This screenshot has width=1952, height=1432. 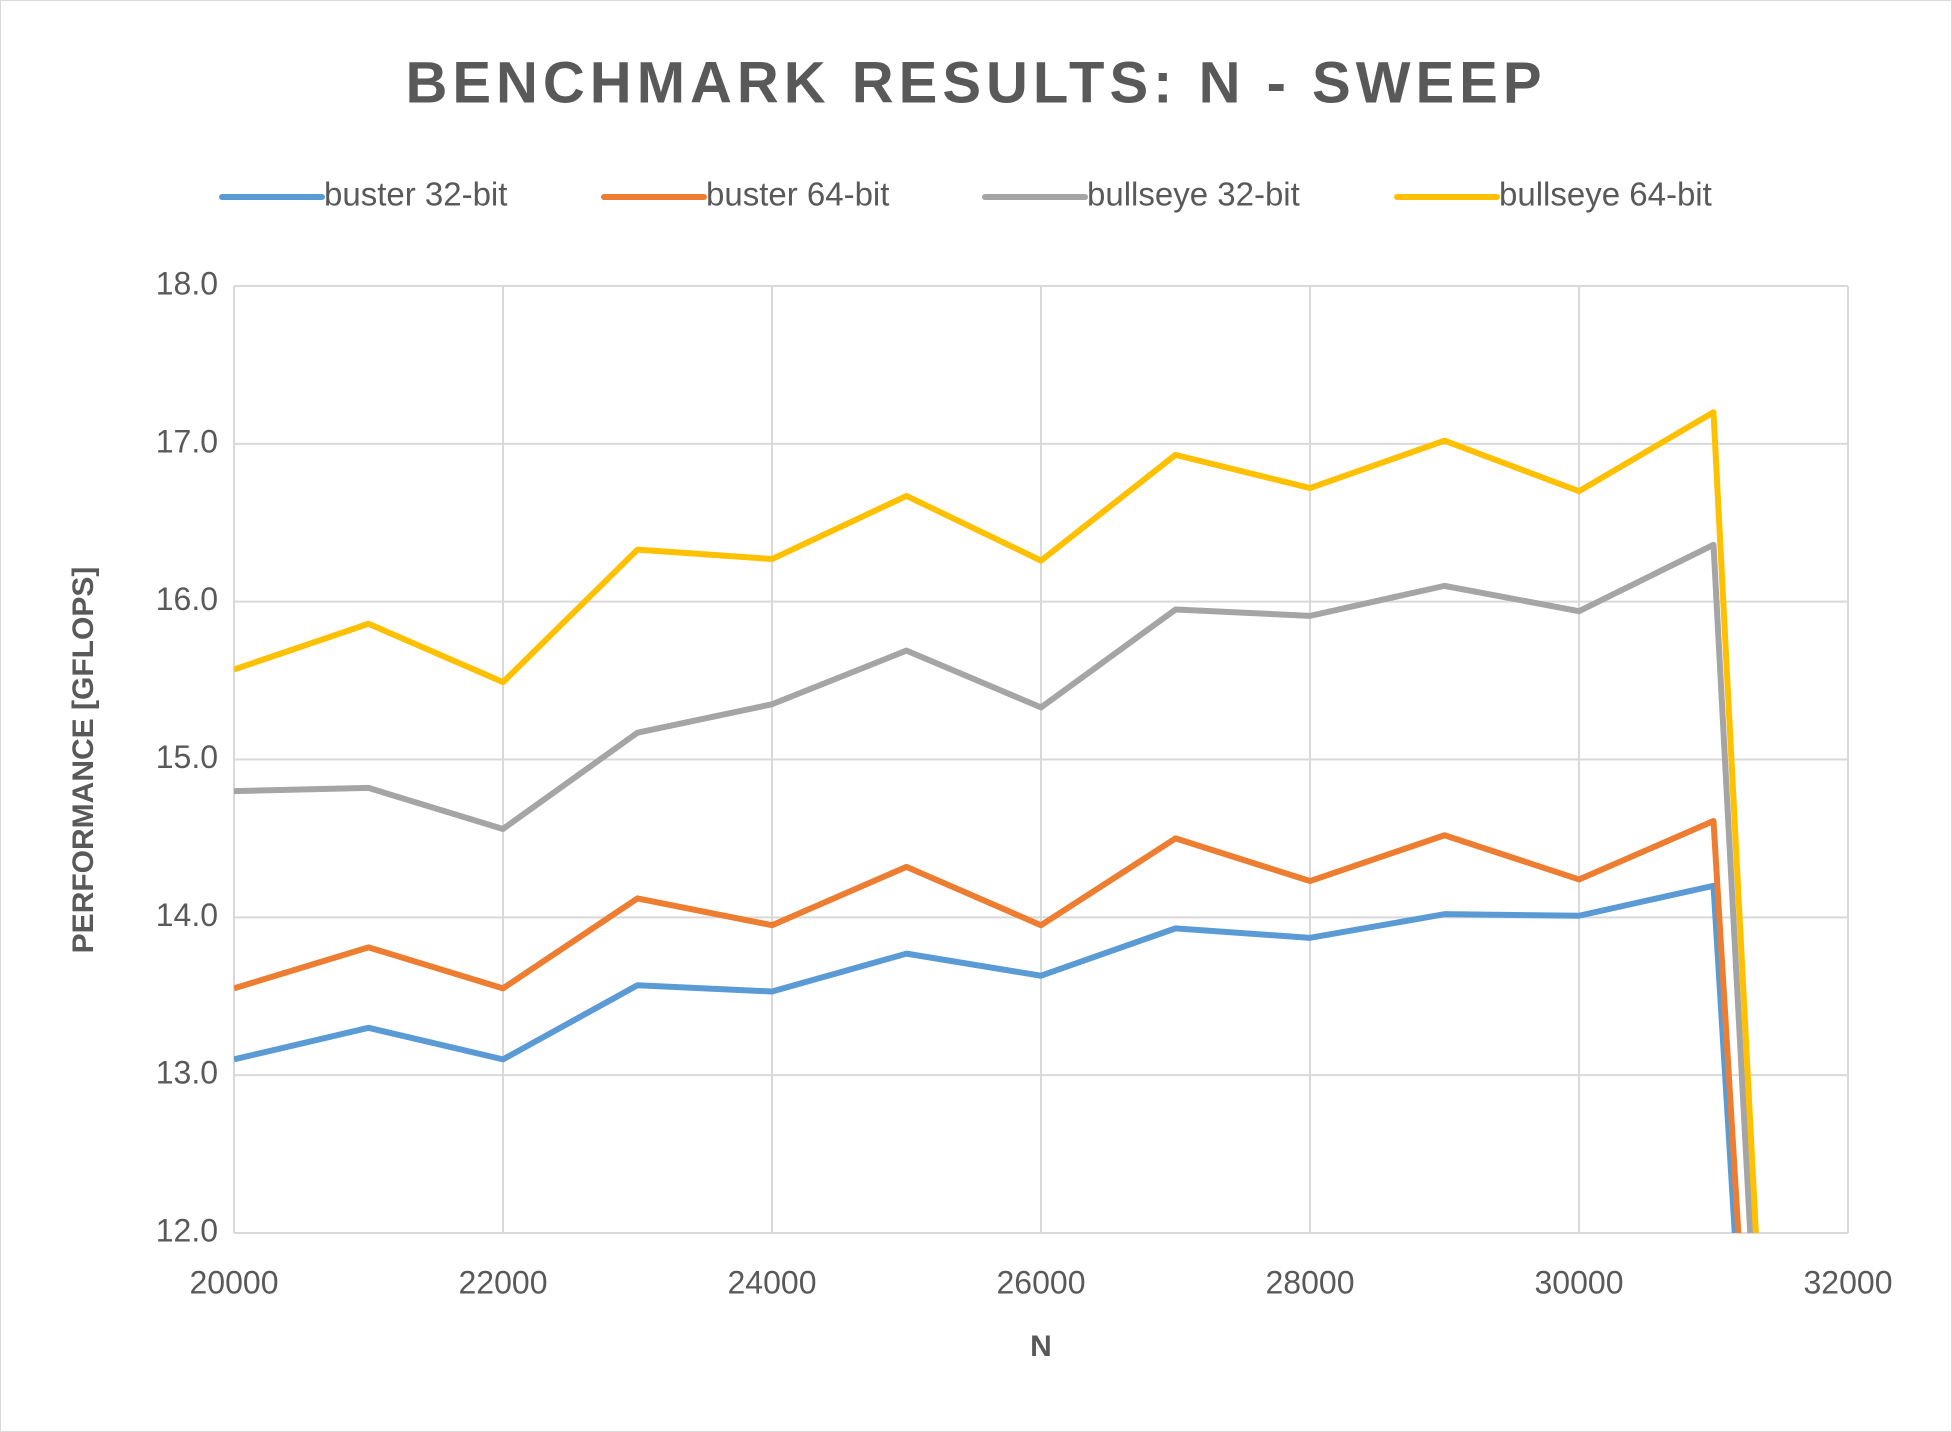 What do you see at coordinates (187, 441) in the screenshot?
I see `y-tick-label: 17.0` at bounding box center [187, 441].